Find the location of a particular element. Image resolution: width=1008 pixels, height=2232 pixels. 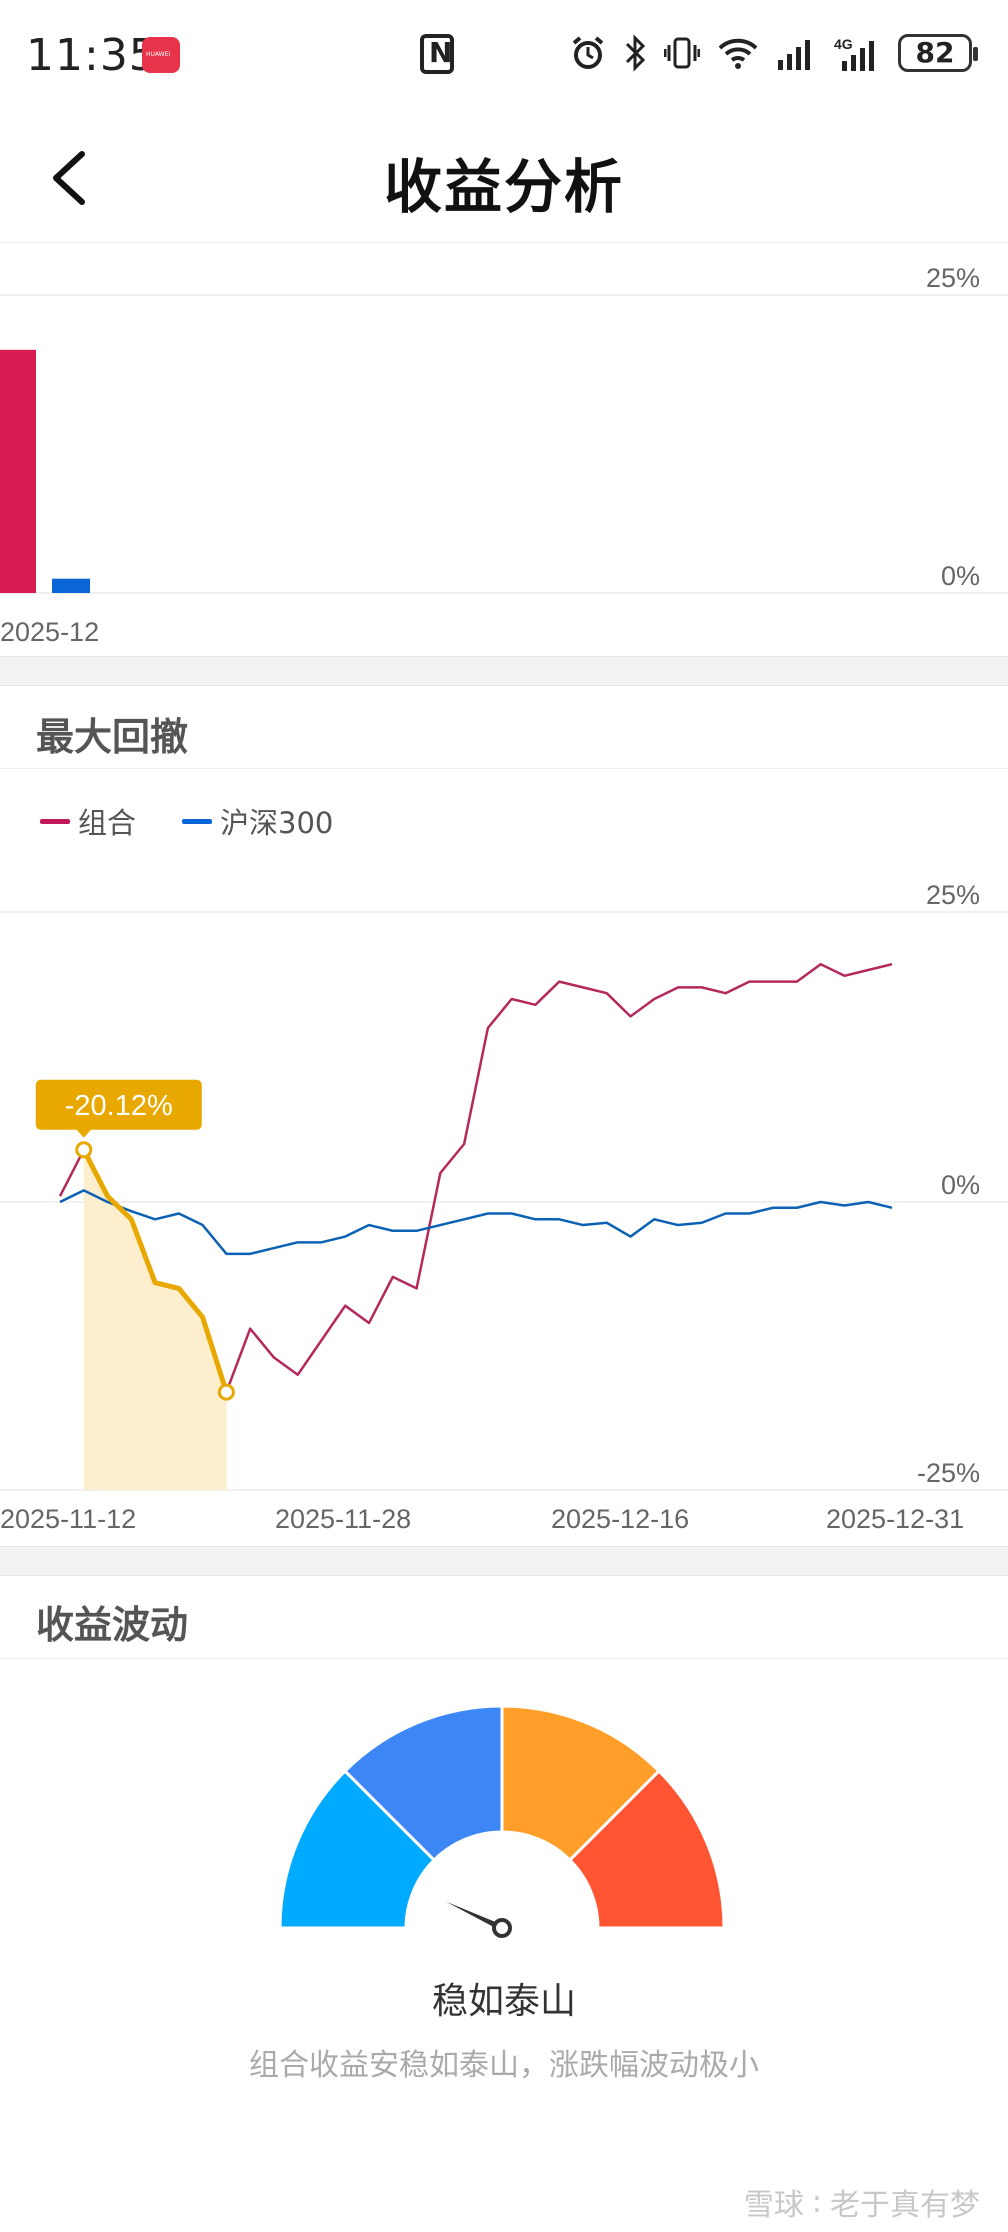

nfc-icon is located at coordinates (437, 54).